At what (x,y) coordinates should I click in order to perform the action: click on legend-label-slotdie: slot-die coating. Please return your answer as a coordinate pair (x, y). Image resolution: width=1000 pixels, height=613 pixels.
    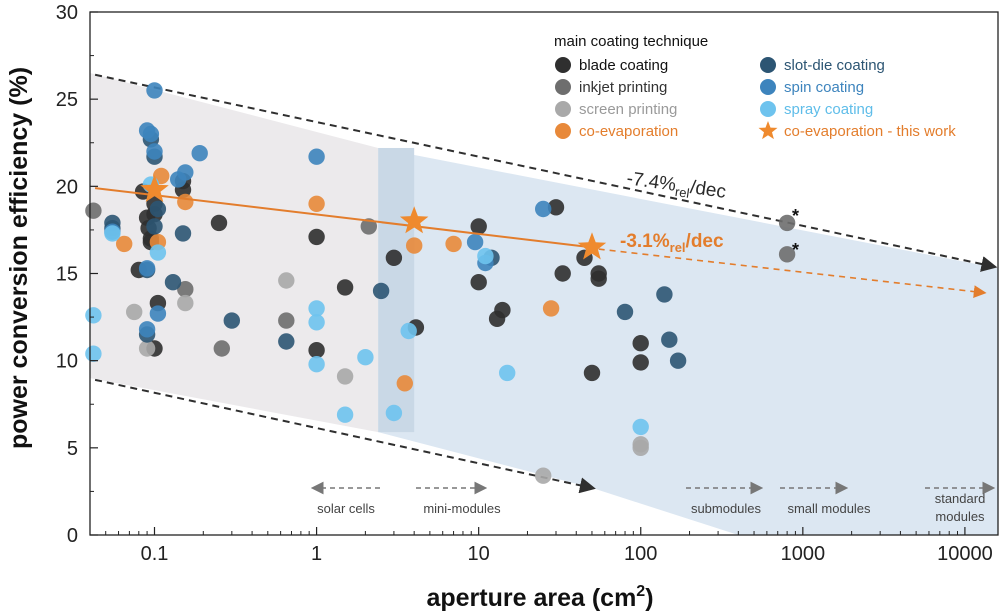
    Looking at the image, I should click on (834, 65).